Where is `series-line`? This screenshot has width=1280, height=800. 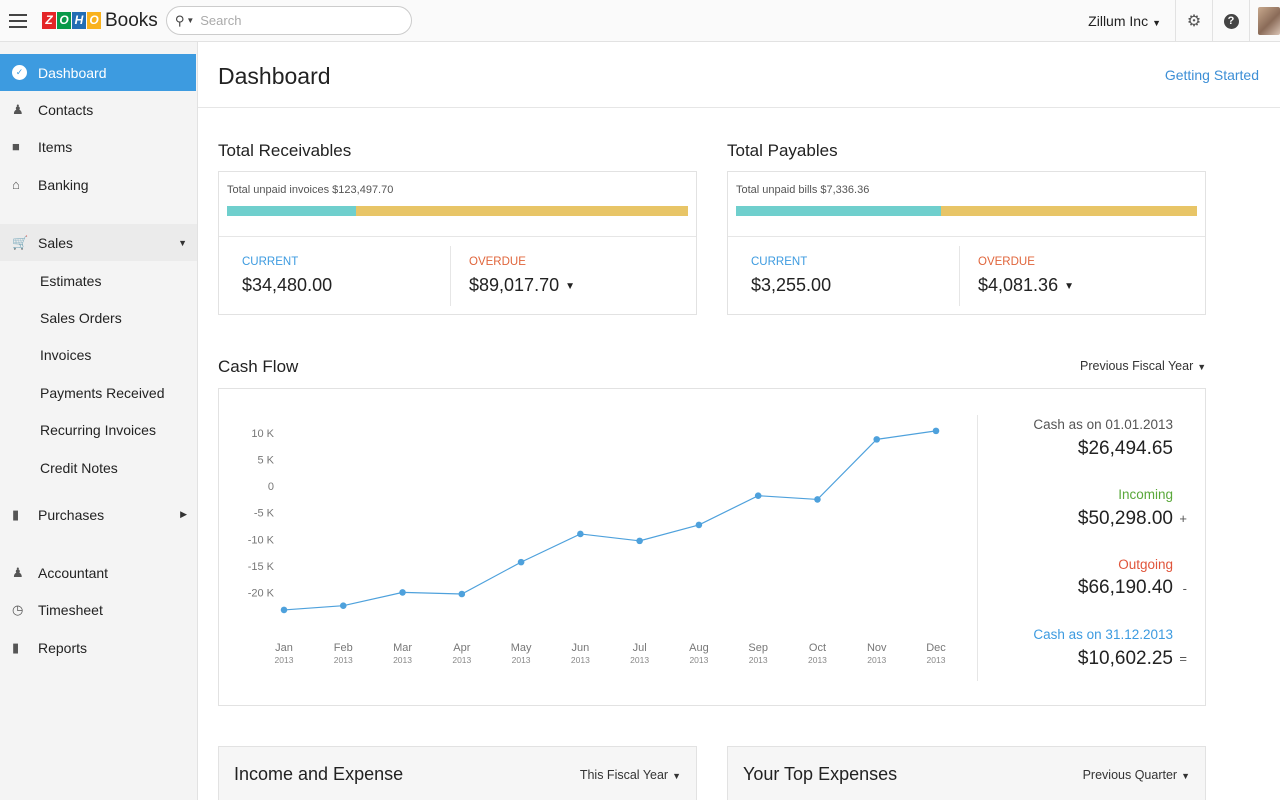 series-line is located at coordinates (610, 520).